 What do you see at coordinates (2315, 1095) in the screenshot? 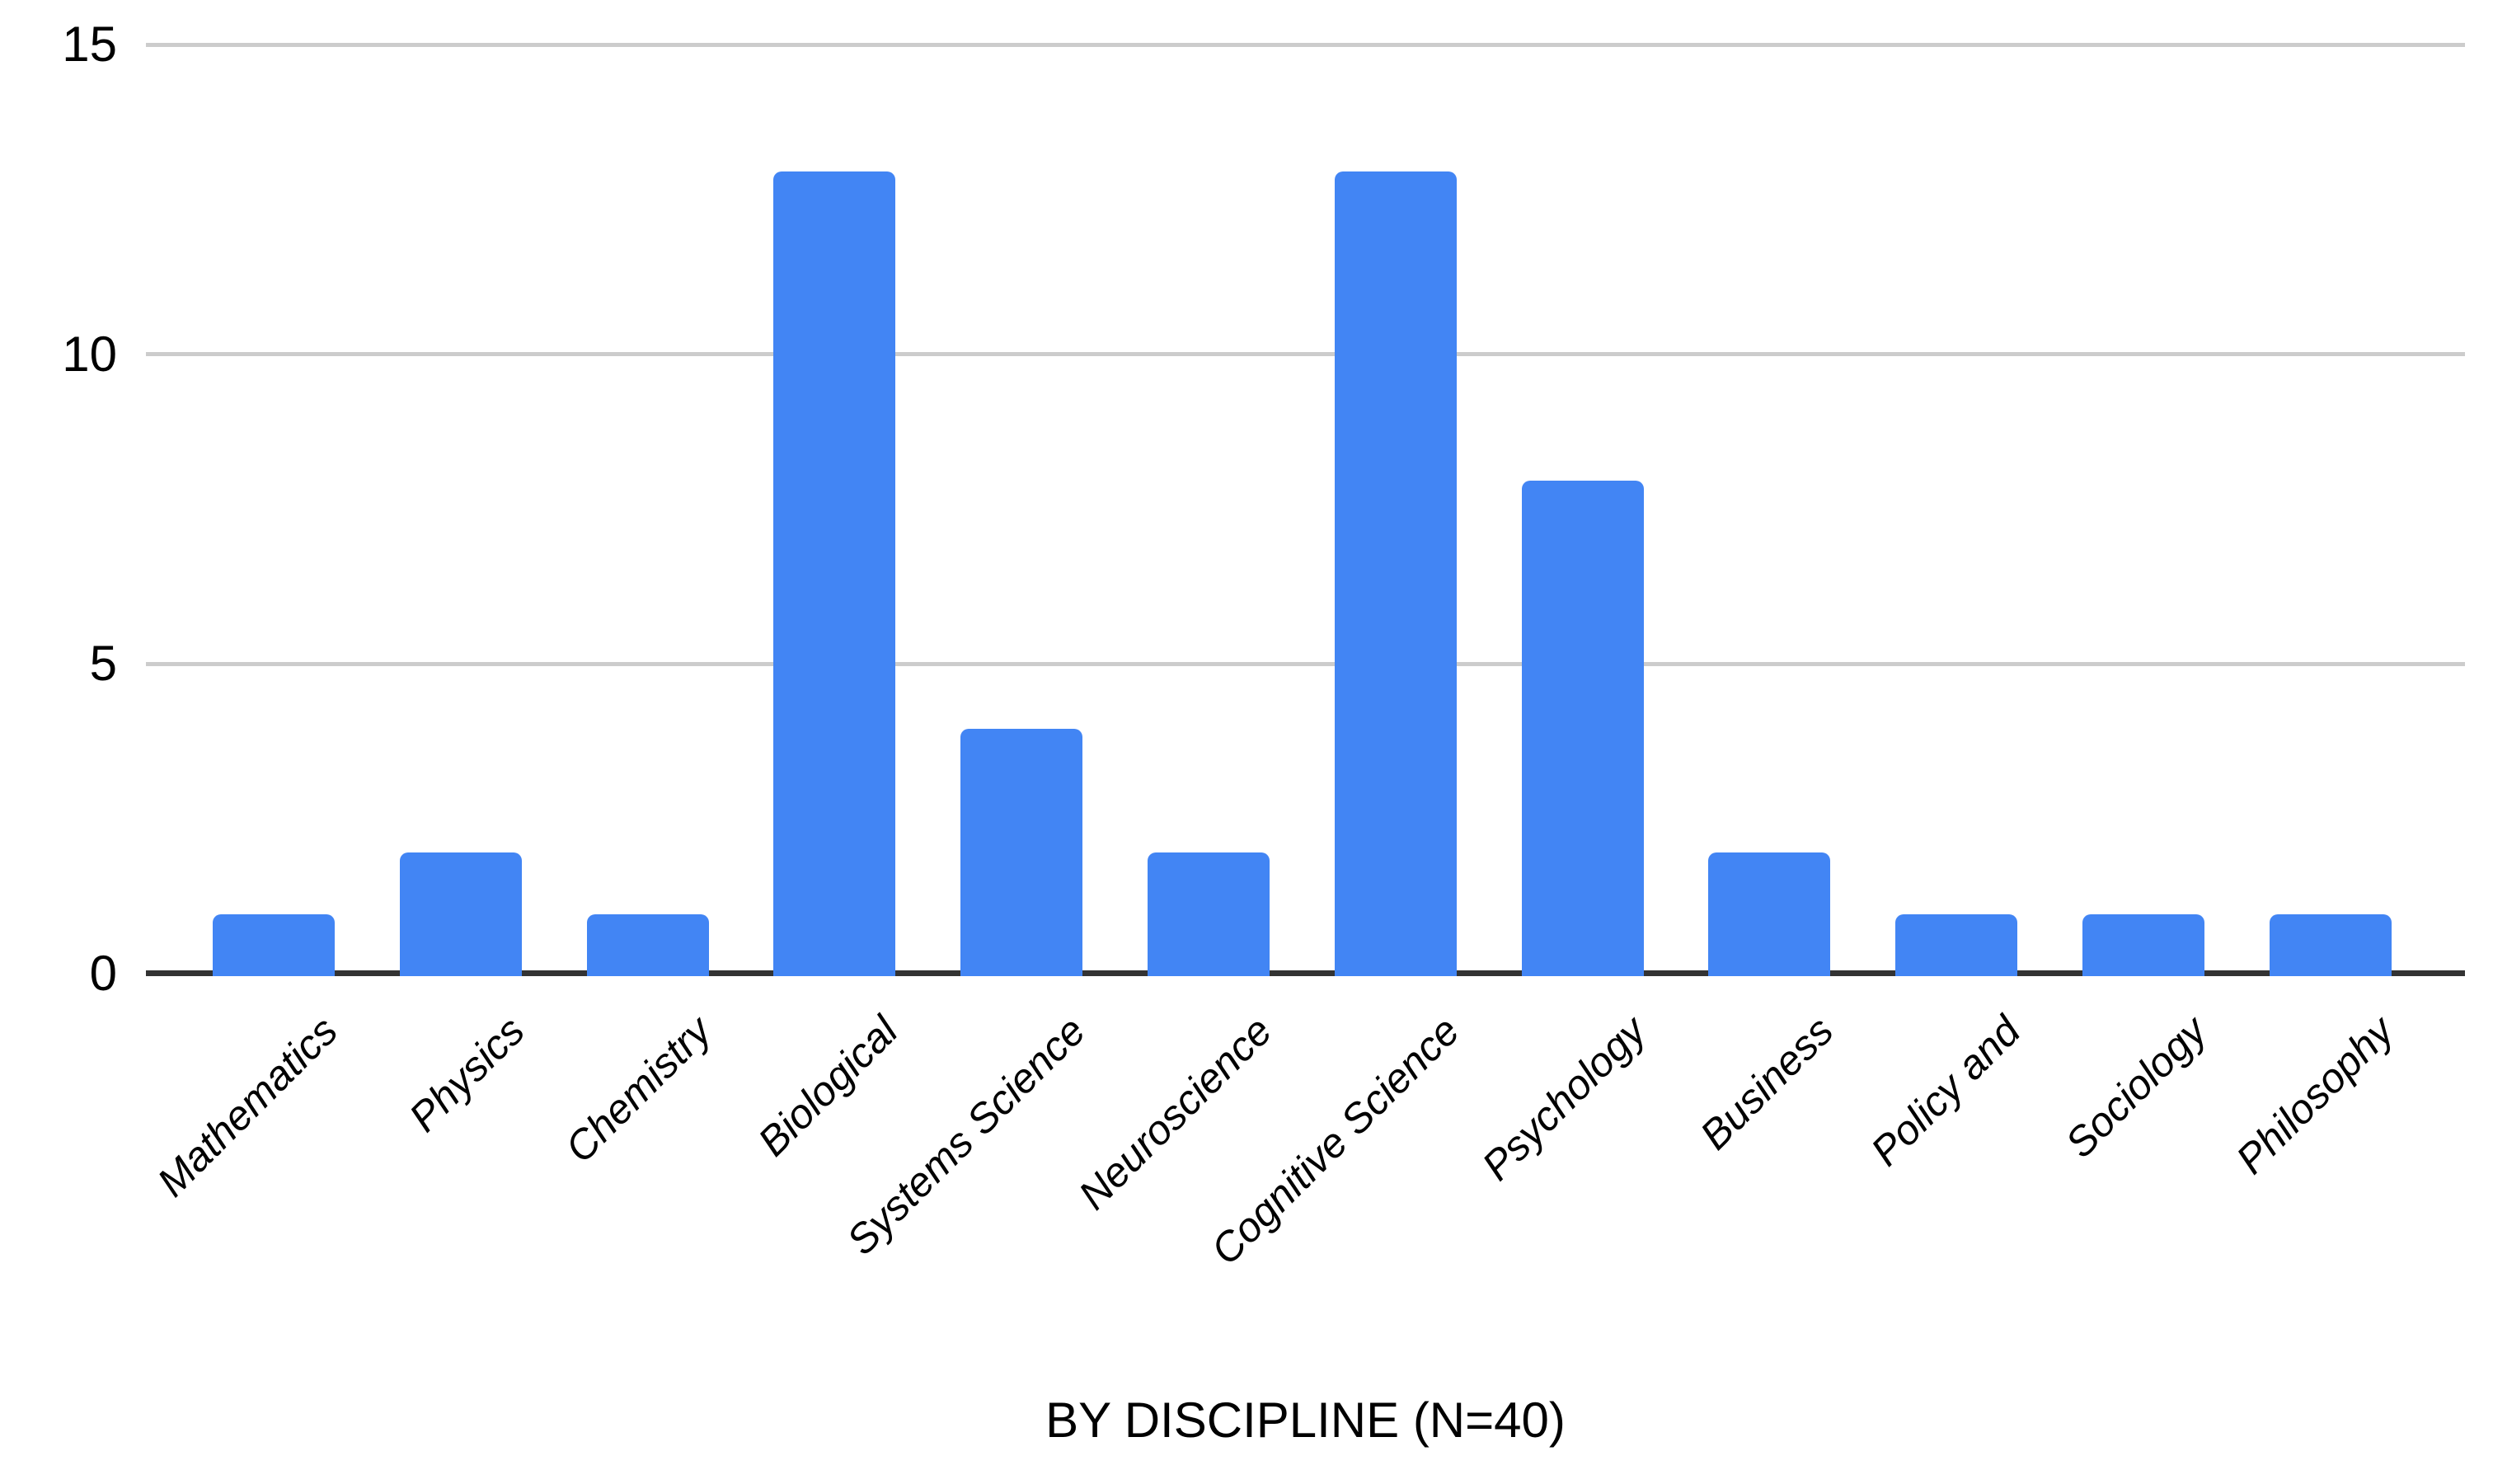
I see `x-tick-label-philosophy: Philosophy` at bounding box center [2315, 1095].